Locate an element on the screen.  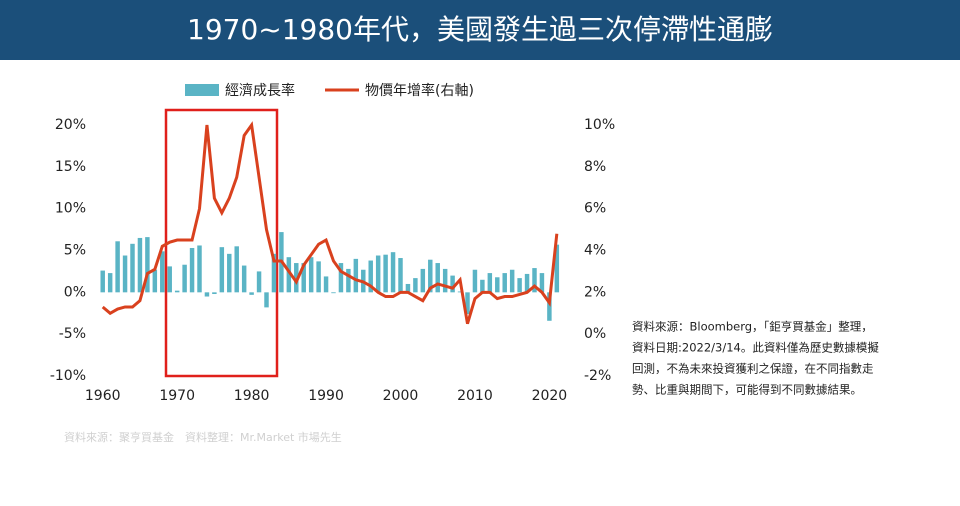
x-tick-label: 1970 is located at coordinates (177, 396).